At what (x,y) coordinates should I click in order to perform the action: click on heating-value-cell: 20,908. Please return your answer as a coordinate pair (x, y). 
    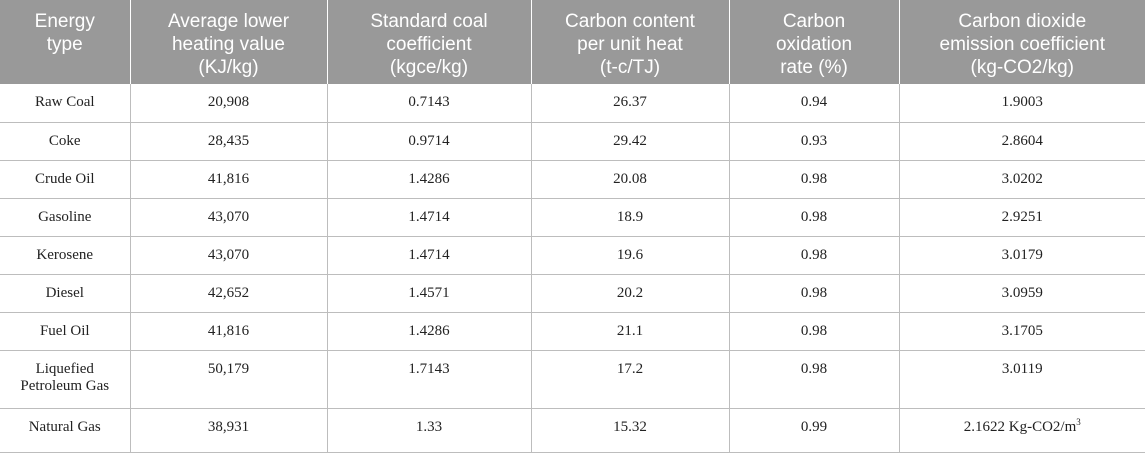
    Looking at the image, I should click on (229, 103).